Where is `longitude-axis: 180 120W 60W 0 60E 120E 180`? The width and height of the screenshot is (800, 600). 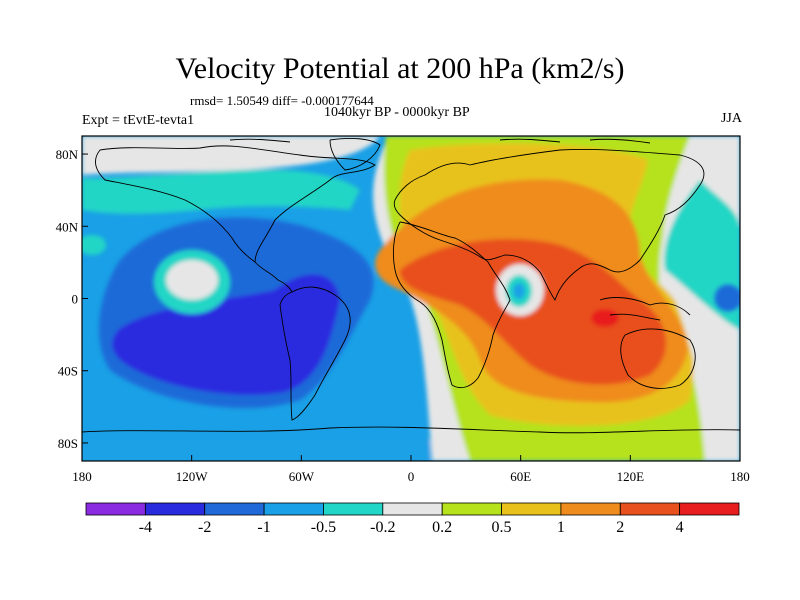
longitude-axis: 180 120W 60W 0 60E 120E 180 is located at coordinates (411, 469).